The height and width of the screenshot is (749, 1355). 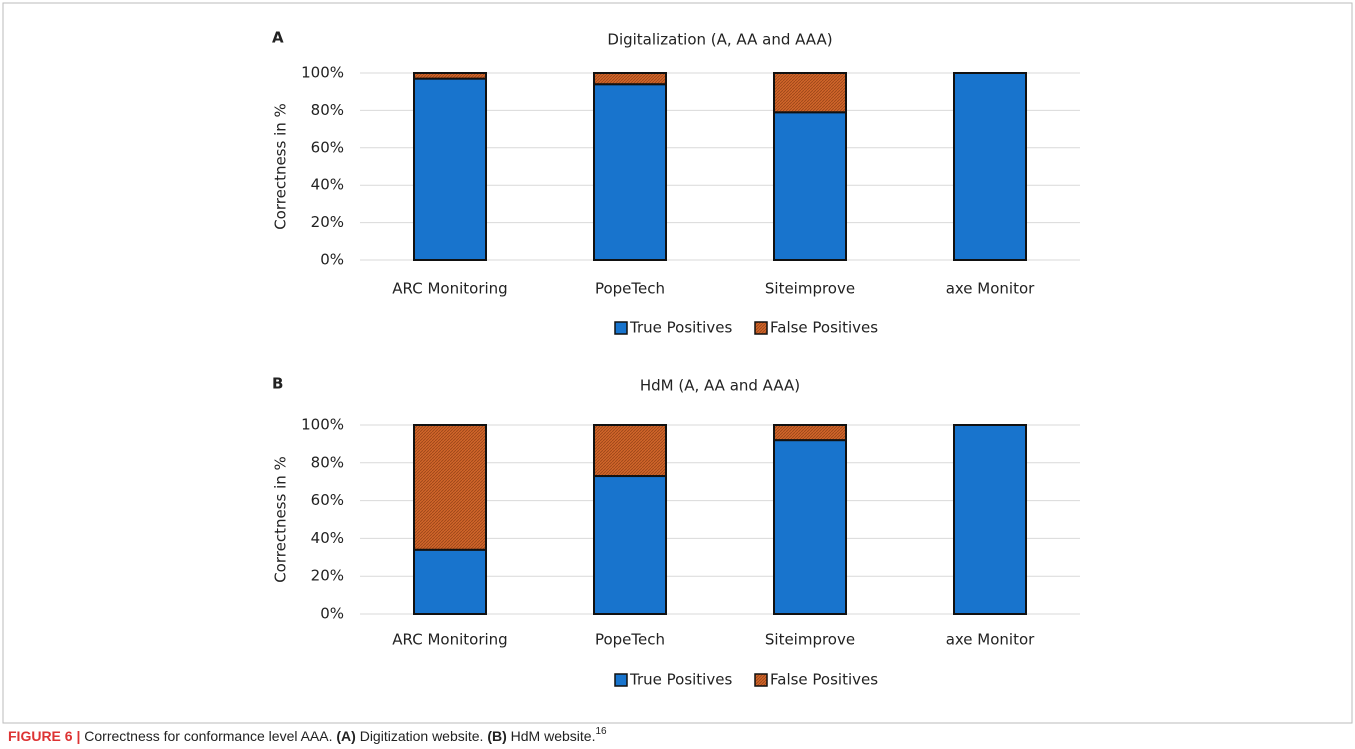 I want to click on caption-b-label: (B), so click(x=496, y=736).